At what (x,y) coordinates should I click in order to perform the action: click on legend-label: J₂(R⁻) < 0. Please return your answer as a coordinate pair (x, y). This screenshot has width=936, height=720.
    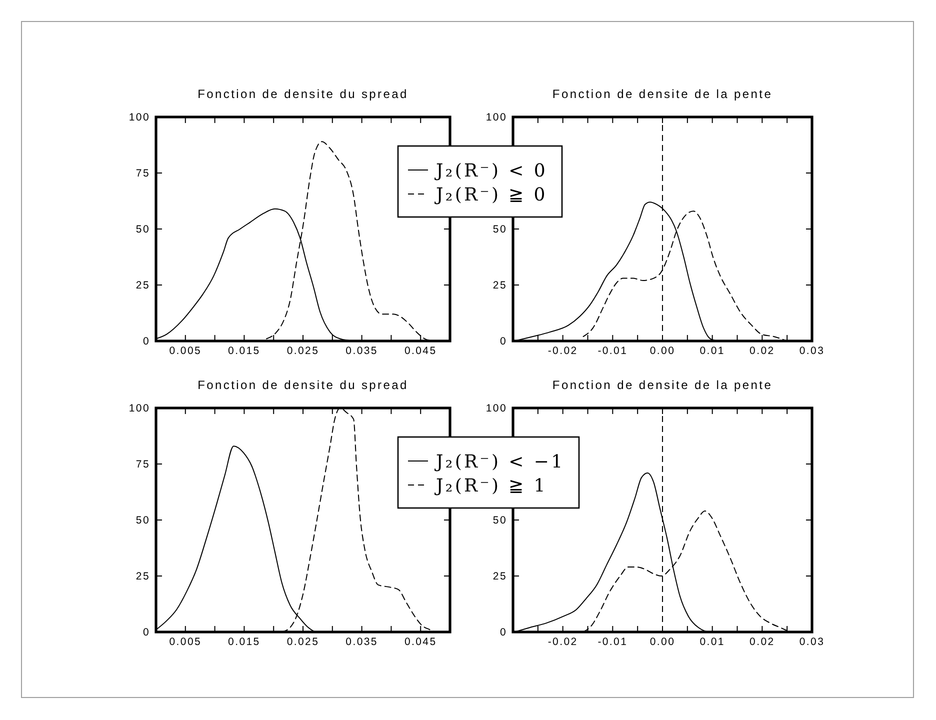
    Looking at the image, I should click on (491, 171).